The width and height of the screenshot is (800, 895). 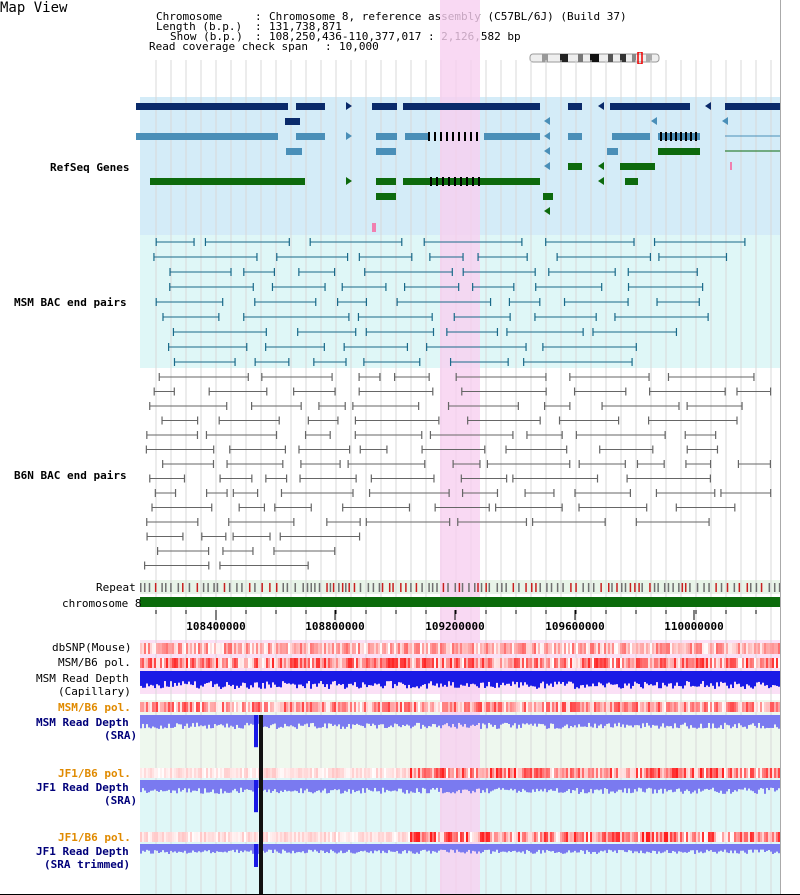 What do you see at coordinates (70, 475) in the screenshot?
I see `track-label-b6n-bac: B6N BAC end pairs` at bounding box center [70, 475].